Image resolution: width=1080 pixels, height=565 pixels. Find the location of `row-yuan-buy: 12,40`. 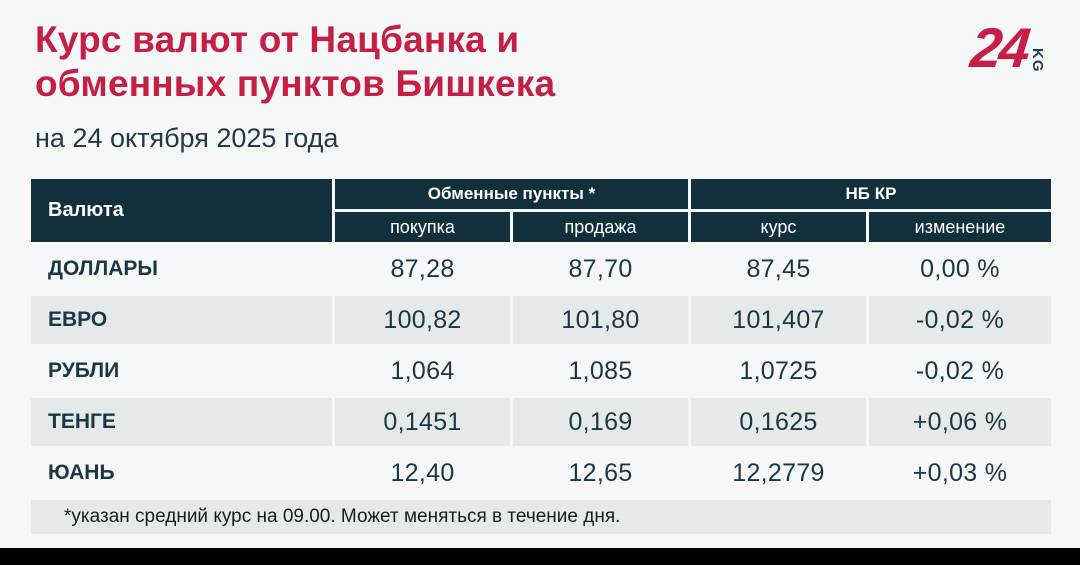

row-yuan-buy: 12,40 is located at coordinates (422, 472).